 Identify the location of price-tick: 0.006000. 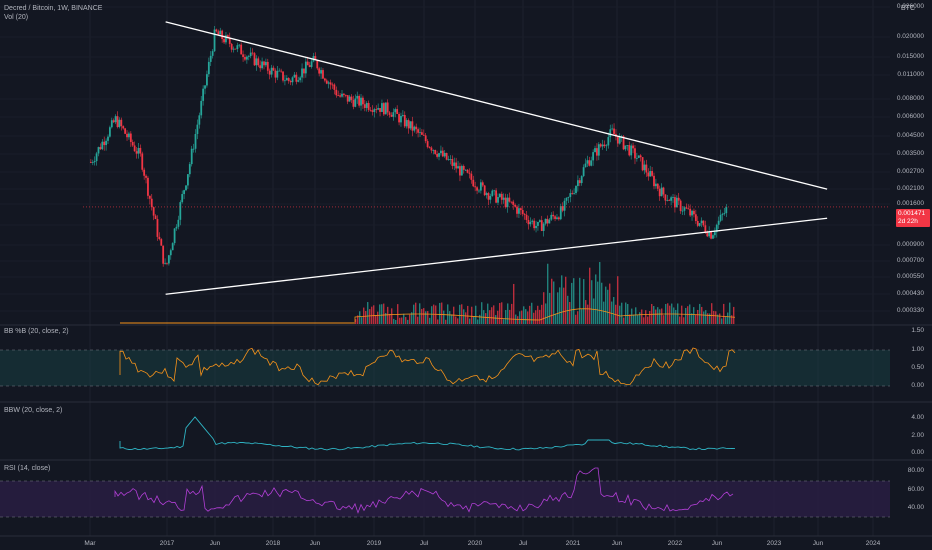
(910, 116).